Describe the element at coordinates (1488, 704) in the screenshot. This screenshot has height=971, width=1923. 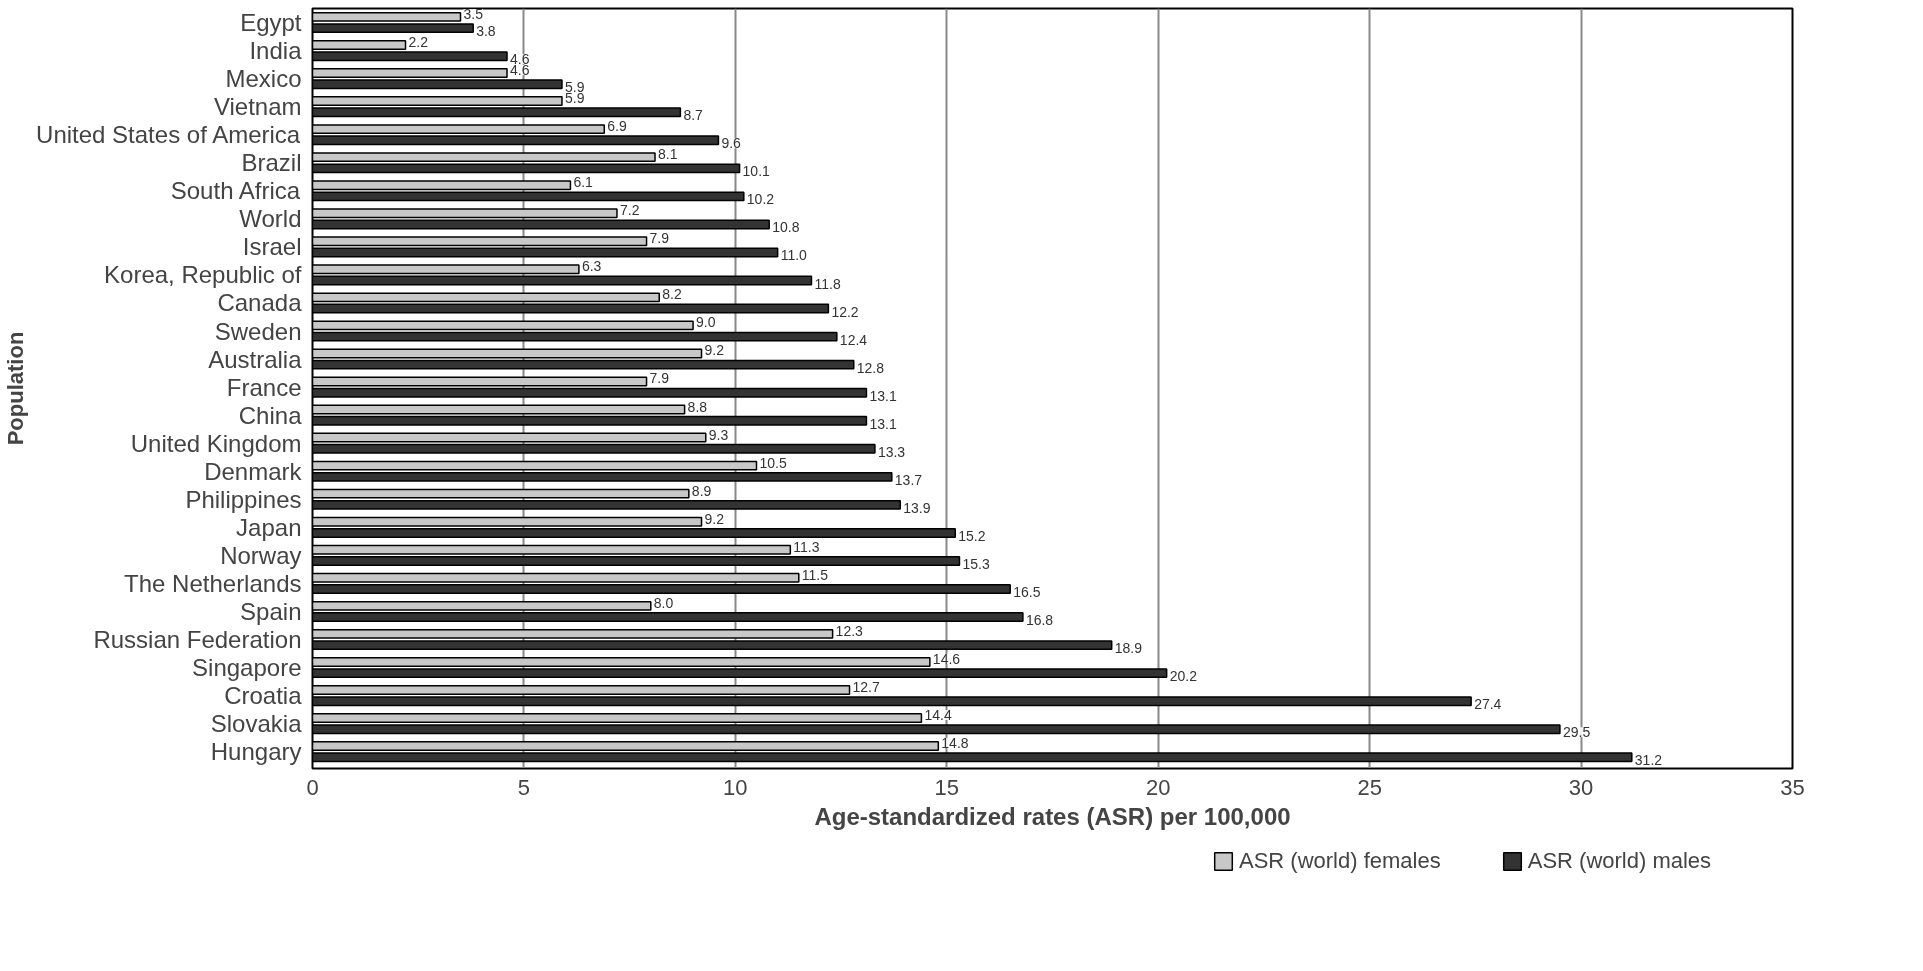
I see `data-label: 27.4` at that location.